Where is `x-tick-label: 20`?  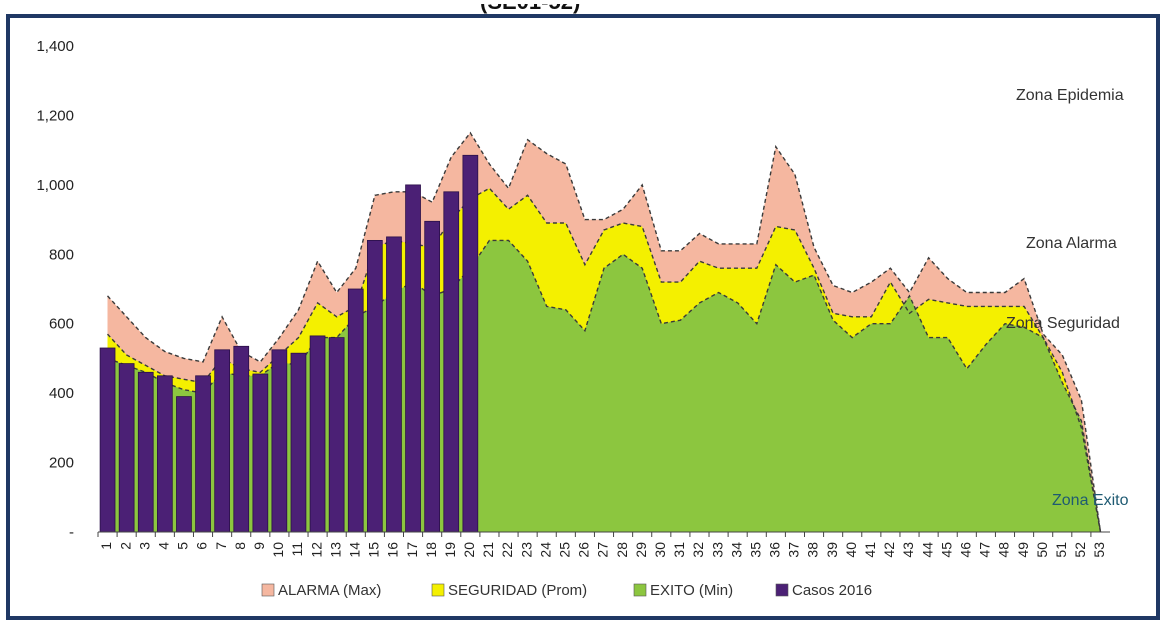 x-tick-label: 20 is located at coordinates (469, 550).